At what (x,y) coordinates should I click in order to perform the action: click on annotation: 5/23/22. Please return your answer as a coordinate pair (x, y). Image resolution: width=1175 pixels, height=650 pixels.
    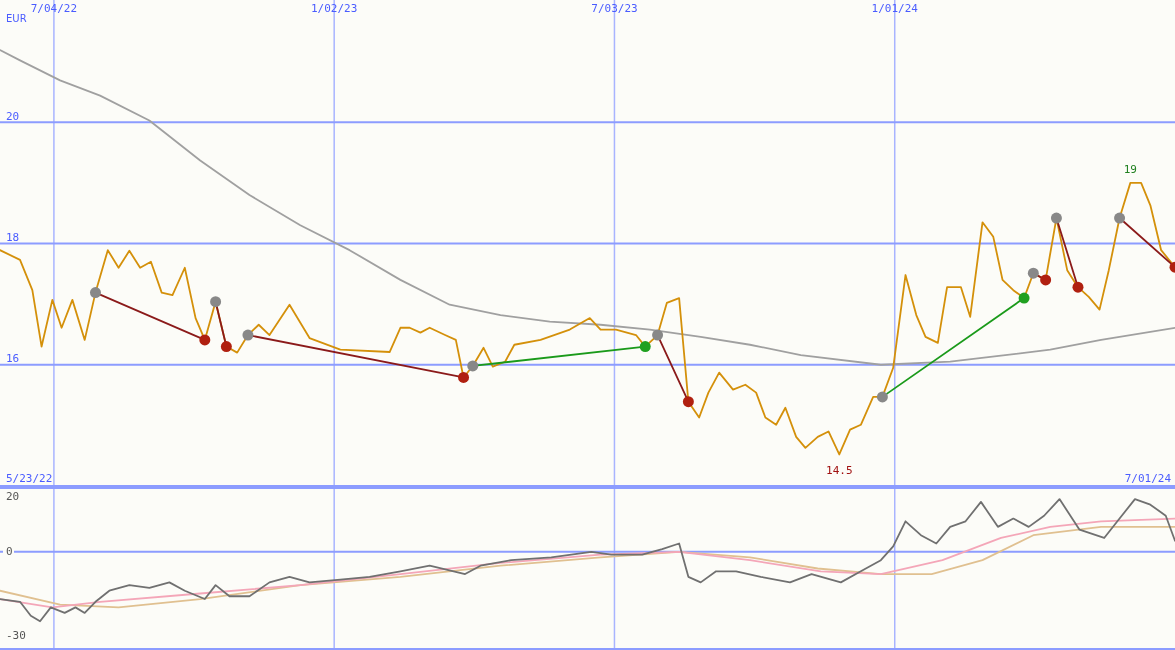
    Looking at the image, I should click on (29, 478).